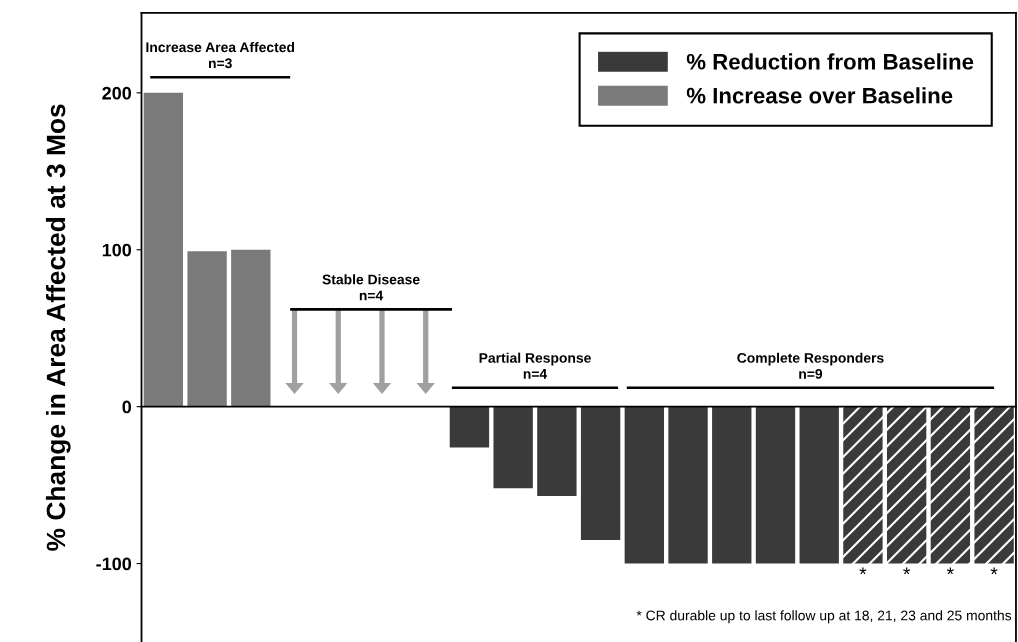 The width and height of the screenshot is (1018, 642). Describe the element at coordinates (220, 55) in the screenshot. I see `annotation: Increase Area Affected n=3` at that location.